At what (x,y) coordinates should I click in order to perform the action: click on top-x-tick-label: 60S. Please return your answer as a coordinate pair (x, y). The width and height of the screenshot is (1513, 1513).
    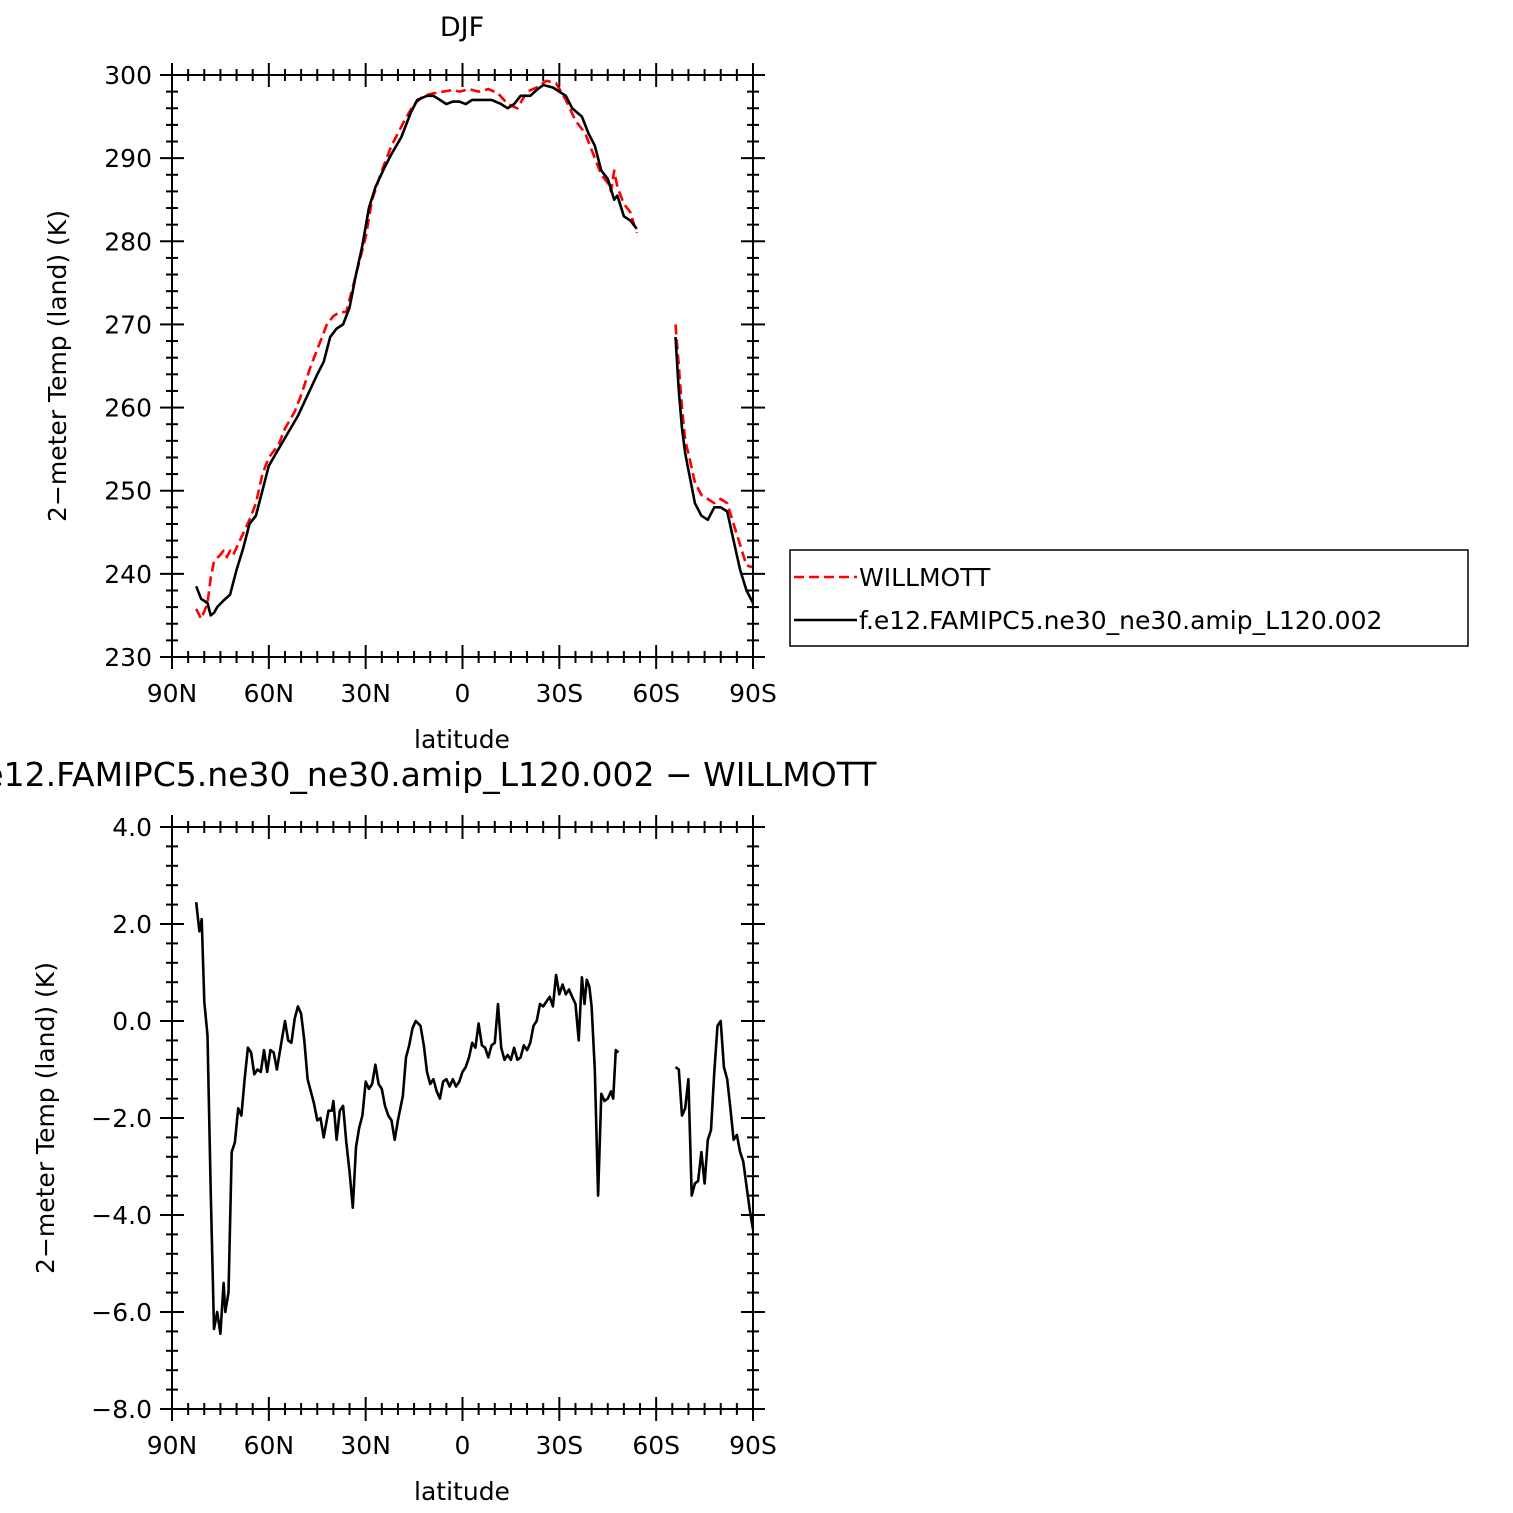
    Looking at the image, I should click on (656, 693).